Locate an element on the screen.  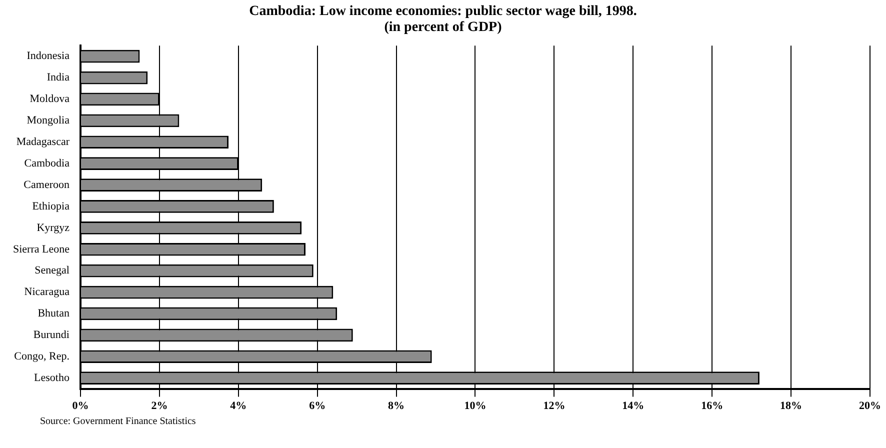
y-tick-label: Nicaragua is located at coordinates (47, 292).